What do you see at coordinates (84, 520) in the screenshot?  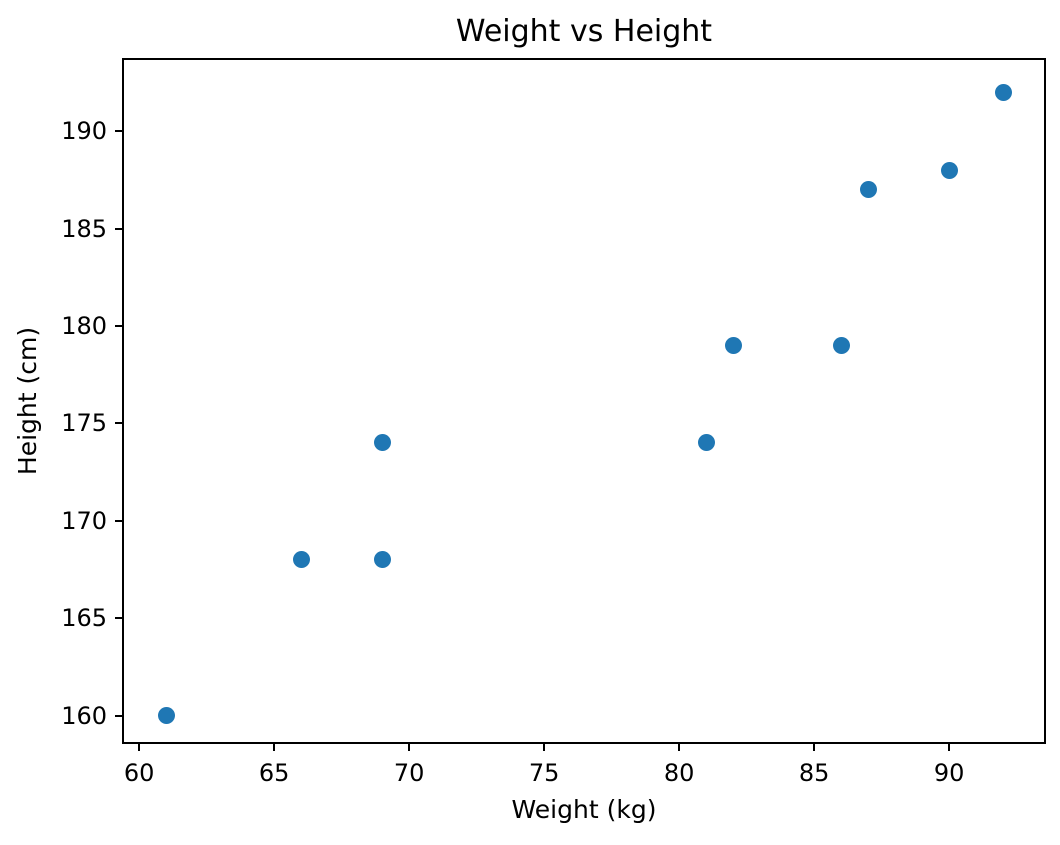 I see `y-tick-label: 170` at bounding box center [84, 520].